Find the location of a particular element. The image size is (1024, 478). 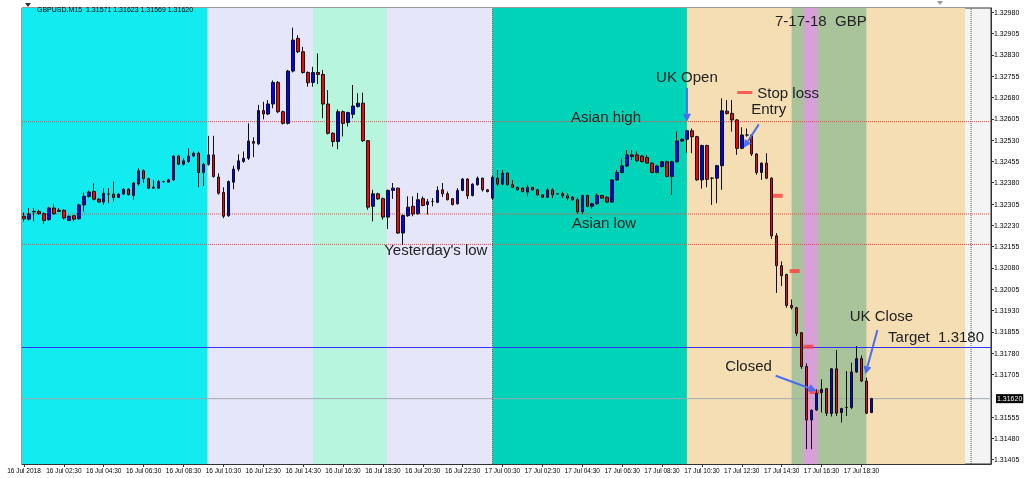

ref-line-label: Target 1.3180 is located at coordinates (936, 337).